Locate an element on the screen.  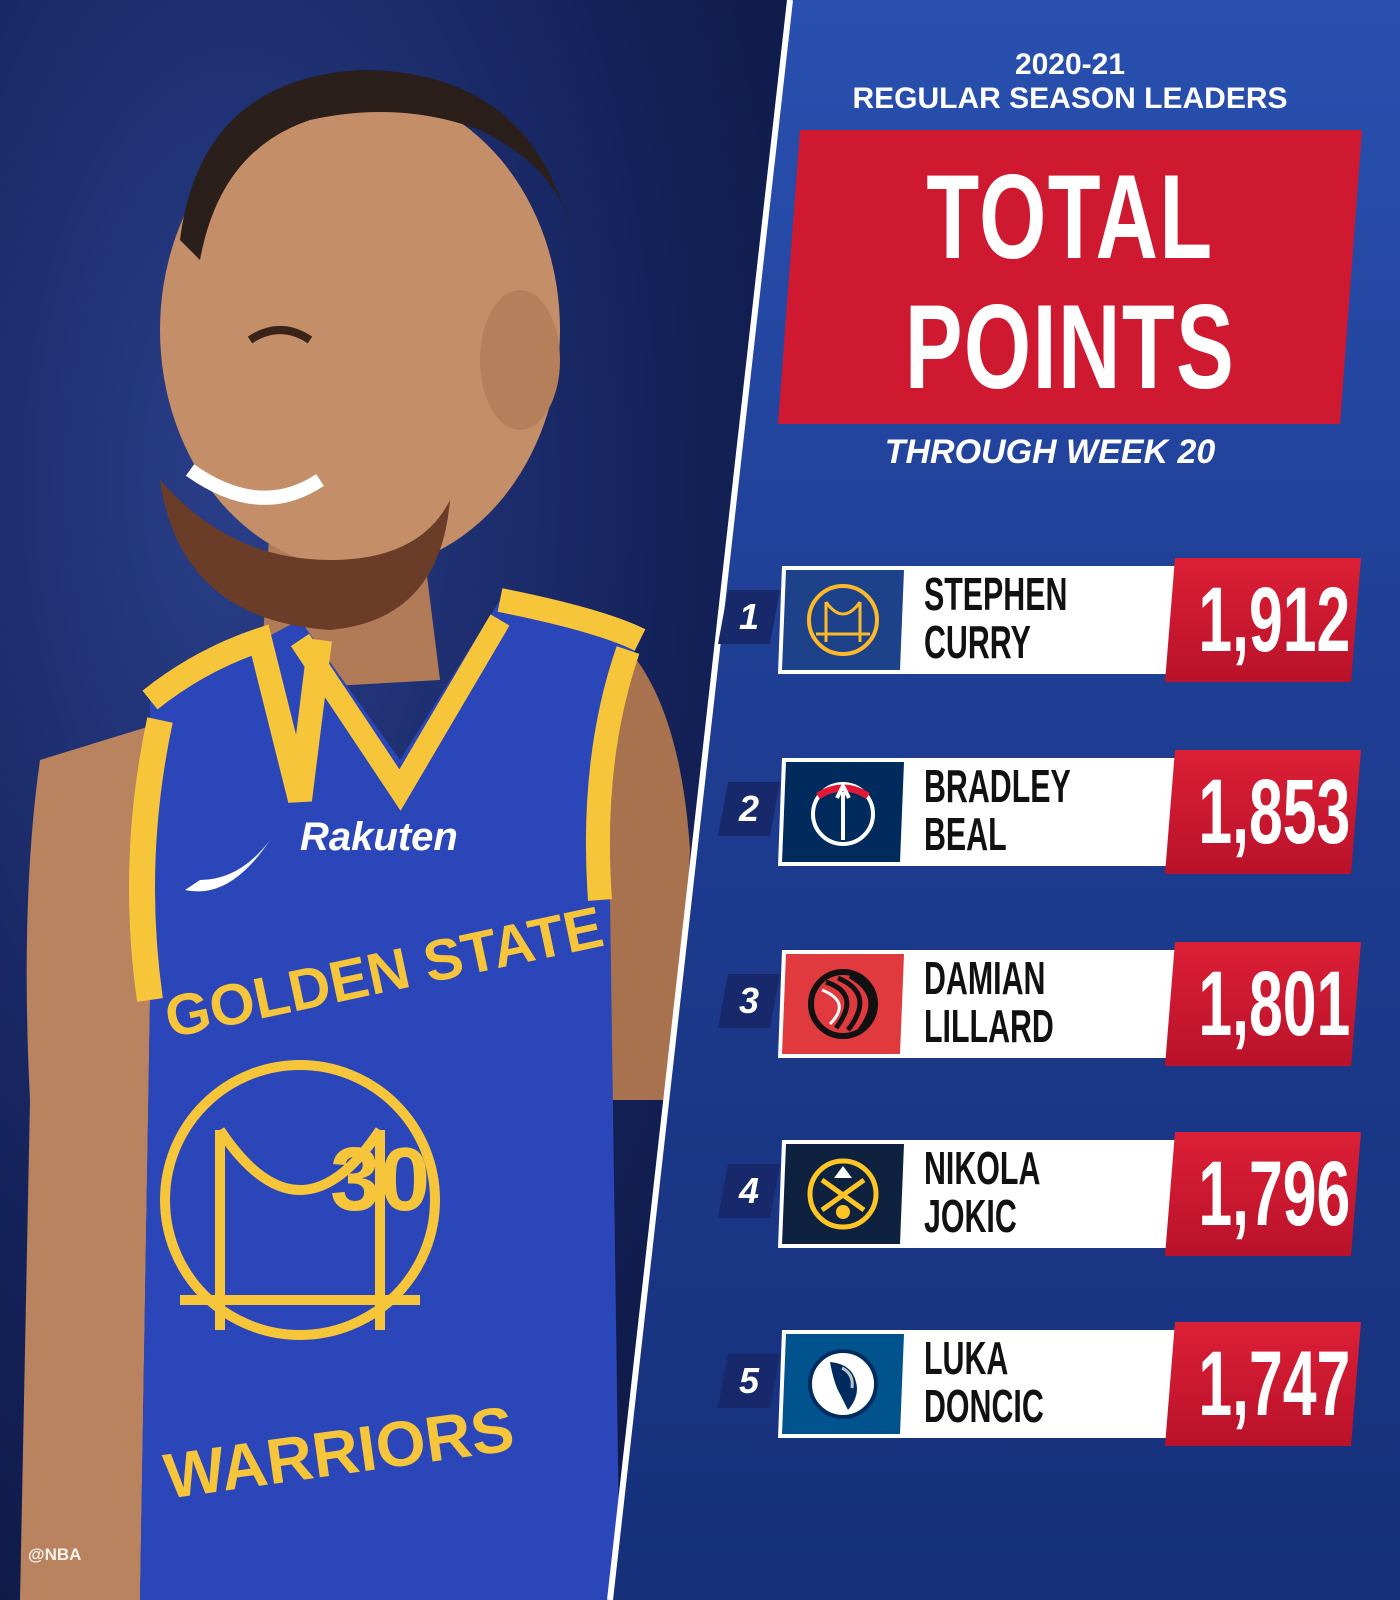
warriors-logo-icon is located at coordinates (843, 620).